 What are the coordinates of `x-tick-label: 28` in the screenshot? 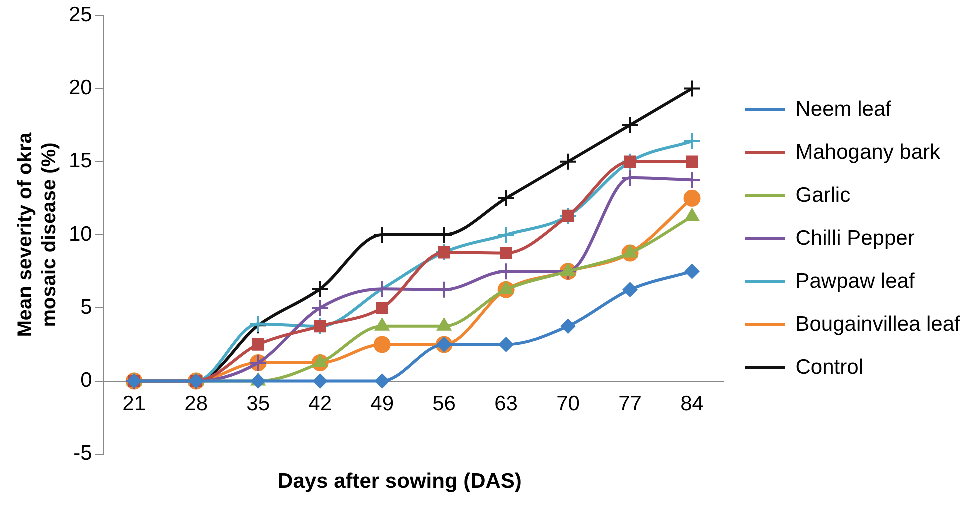 It's located at (196, 404).